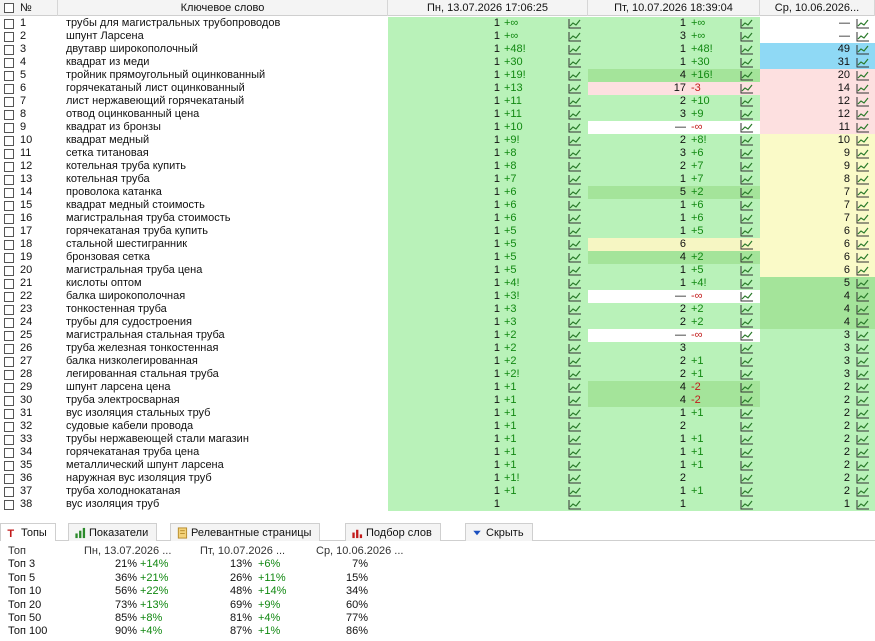 The width and height of the screenshot is (875, 641). What do you see at coordinates (223, 205) in the screenshot?
I see `keyword-text: квадрат медный стоимость` at bounding box center [223, 205].